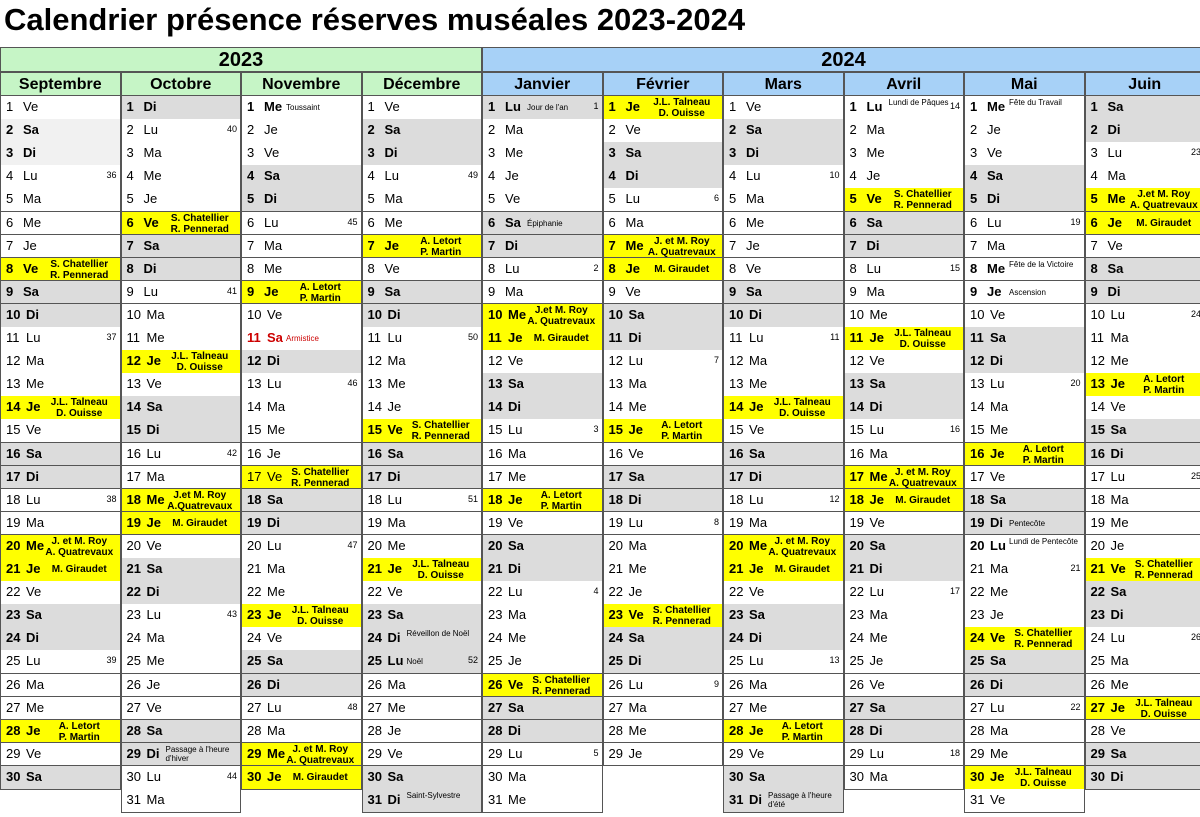 This screenshot has width=1200, height=817. I want to click on week-number: 3, so click(596, 429).